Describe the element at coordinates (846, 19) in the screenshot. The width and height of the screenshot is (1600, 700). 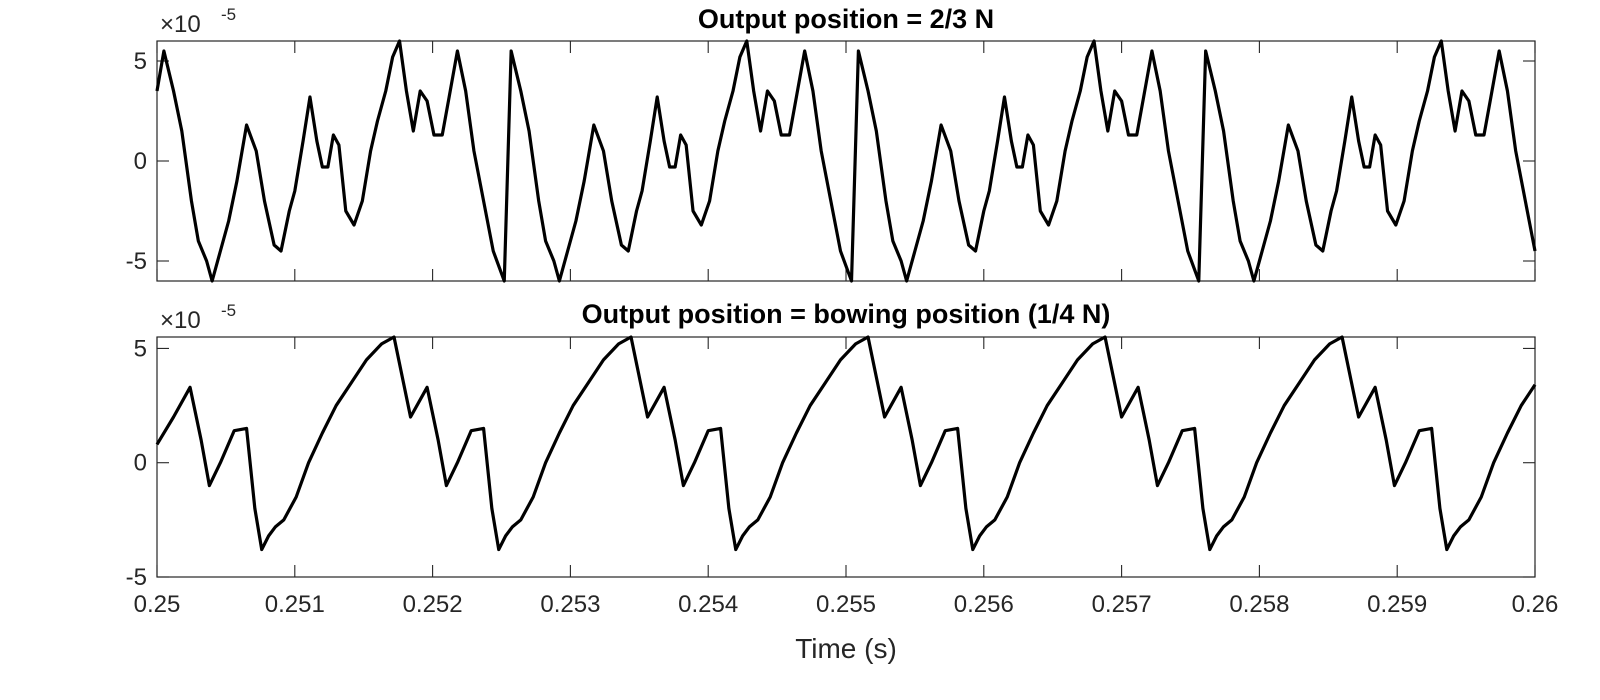
I see `chart-title-top: Output position = 2/3 N` at that location.